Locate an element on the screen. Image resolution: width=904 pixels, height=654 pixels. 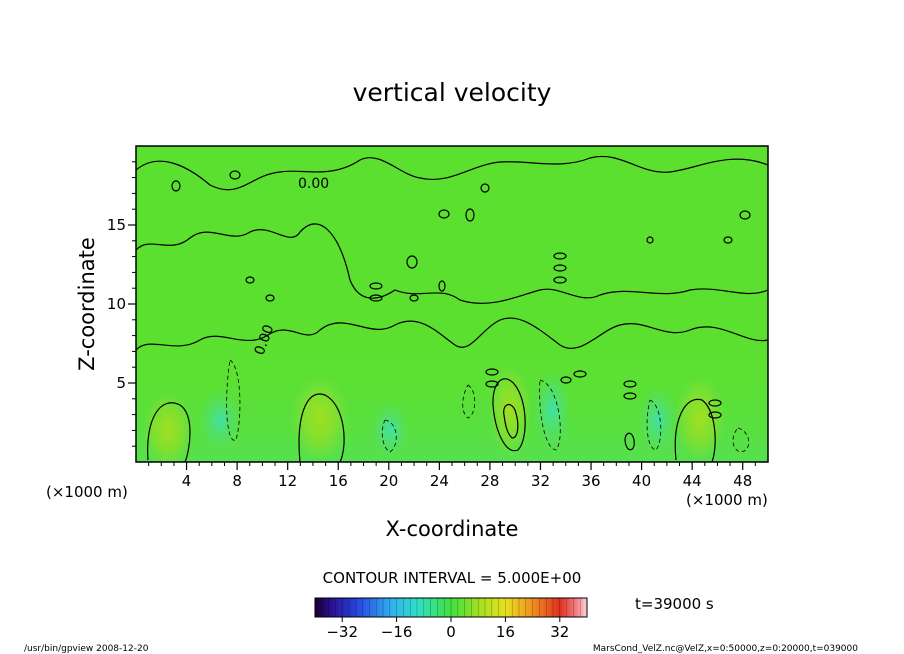
x-tick-label: 32 is located at coordinates (540, 481).